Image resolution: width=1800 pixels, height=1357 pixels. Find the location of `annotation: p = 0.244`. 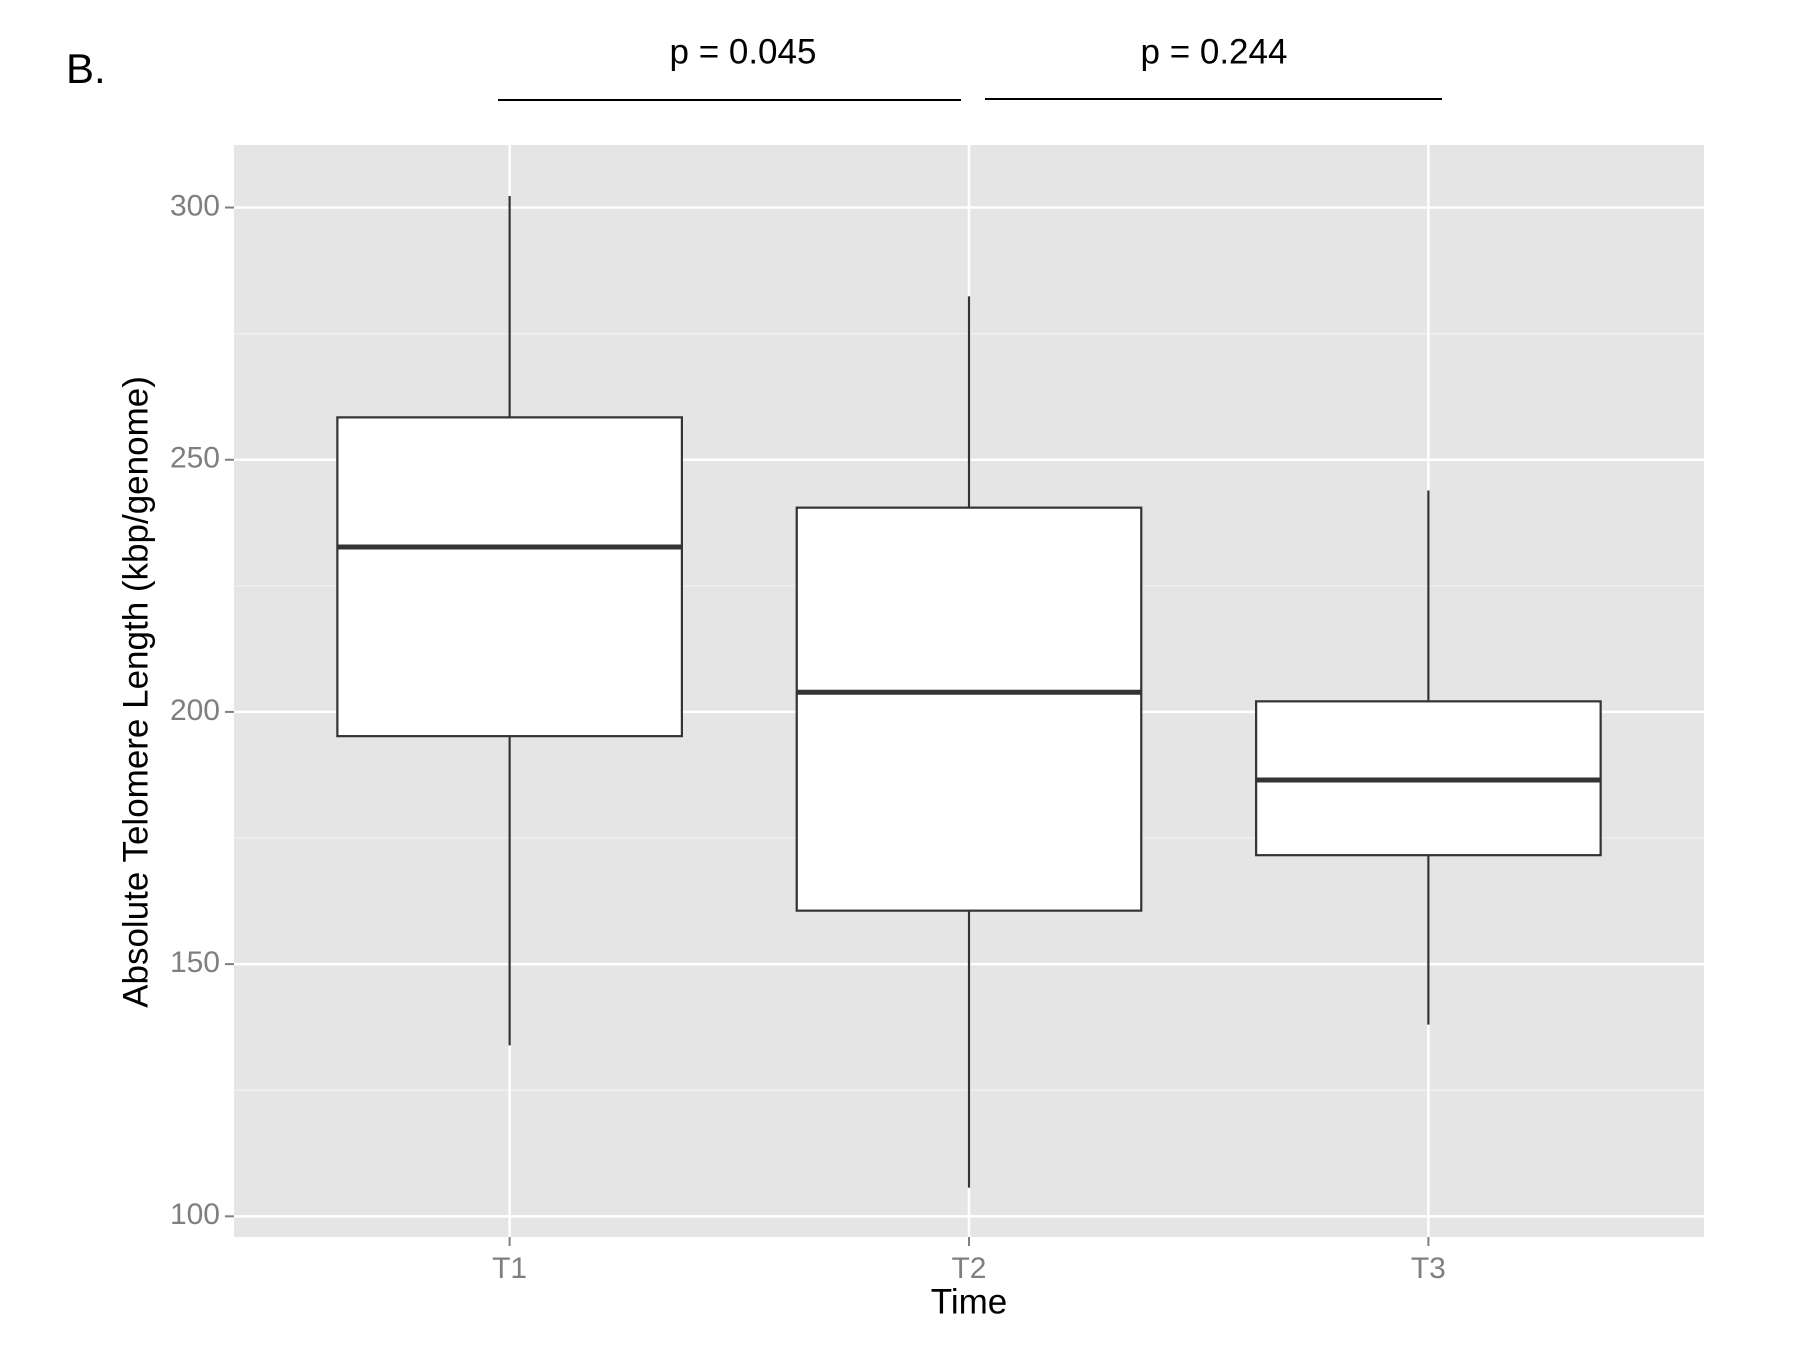

annotation: p = 0.244 is located at coordinates (1214, 51).